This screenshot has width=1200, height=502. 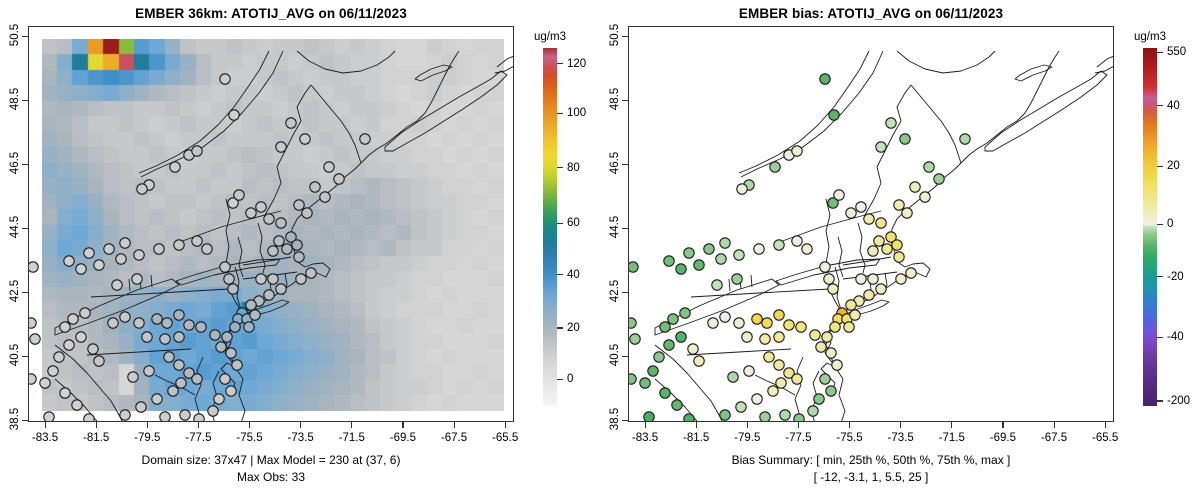 I want to click on y-tick-label: 46.5, so click(x=615, y=163).